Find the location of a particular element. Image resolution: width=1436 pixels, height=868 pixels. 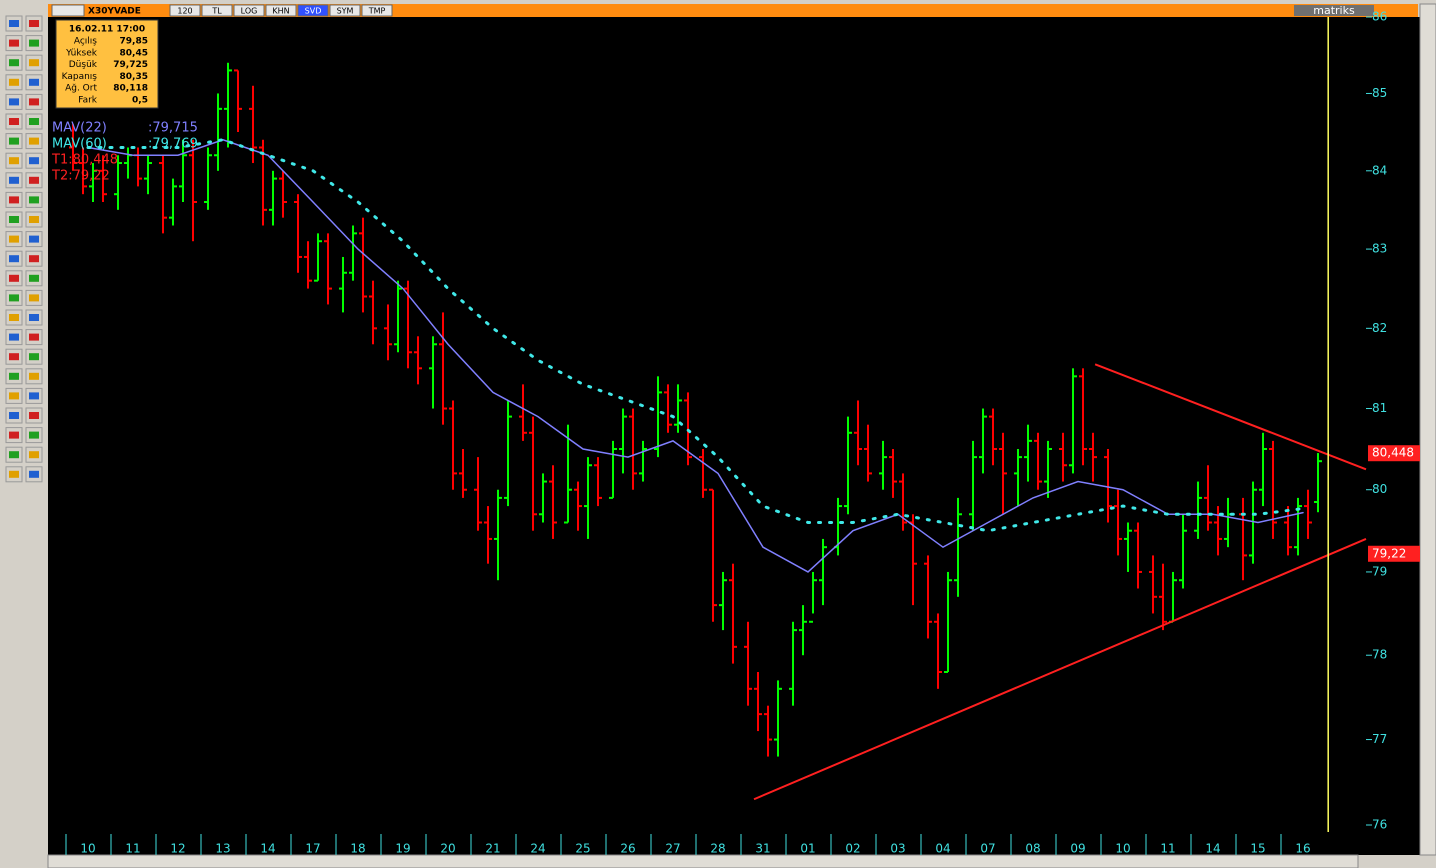

x-tick-label: 25 is located at coordinates (582, 849).